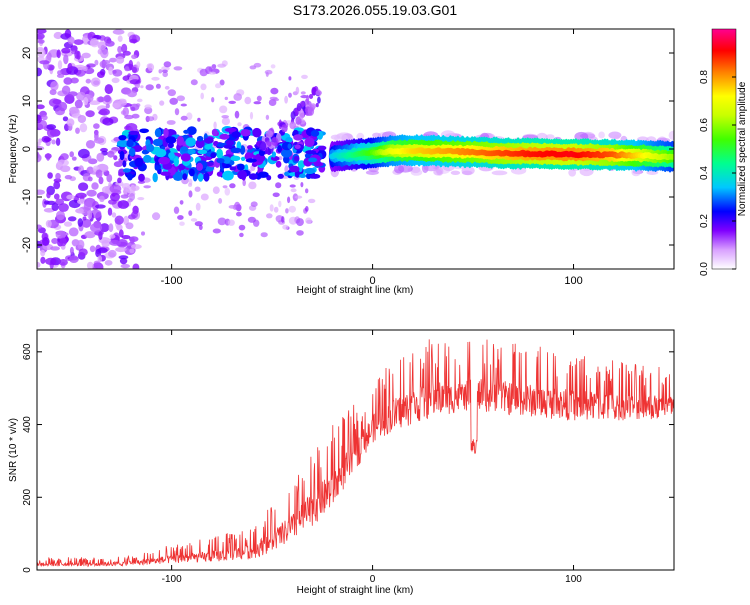  What do you see at coordinates (172, 281) in the screenshot?
I see `x-tick-label: -100` at bounding box center [172, 281].